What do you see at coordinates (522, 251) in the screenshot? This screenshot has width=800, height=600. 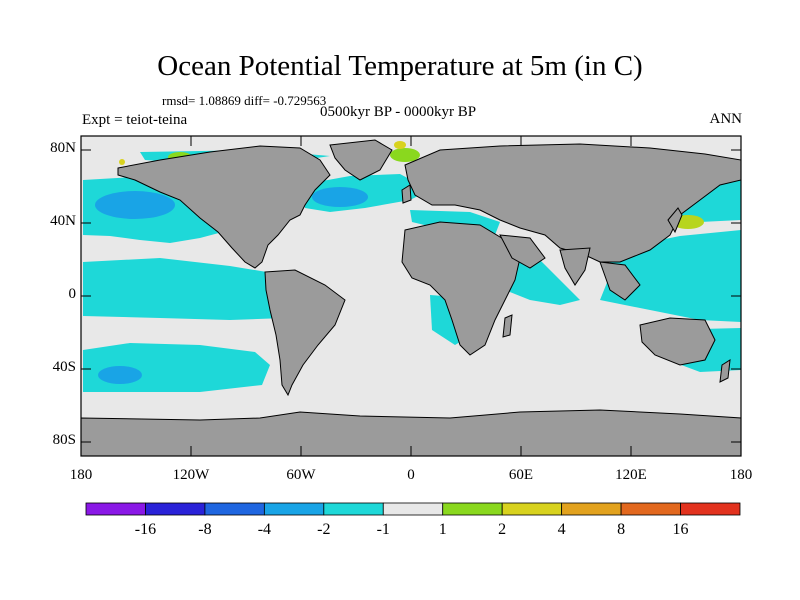 I see `arabia` at bounding box center [522, 251].